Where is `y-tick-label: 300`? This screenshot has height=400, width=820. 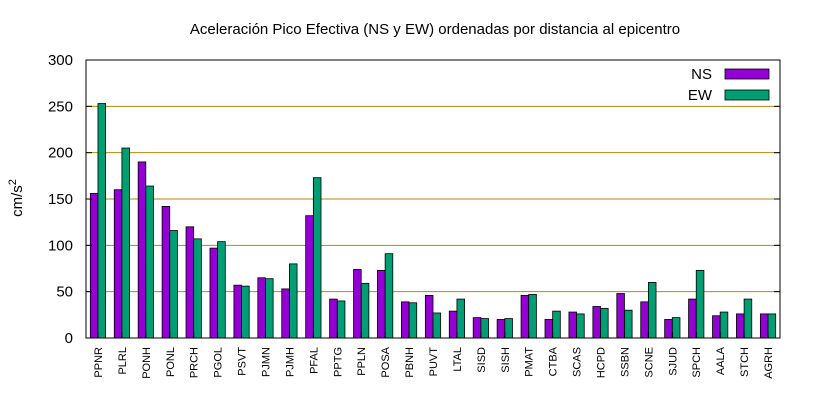
y-tick-label: 300 is located at coordinates (60, 60).